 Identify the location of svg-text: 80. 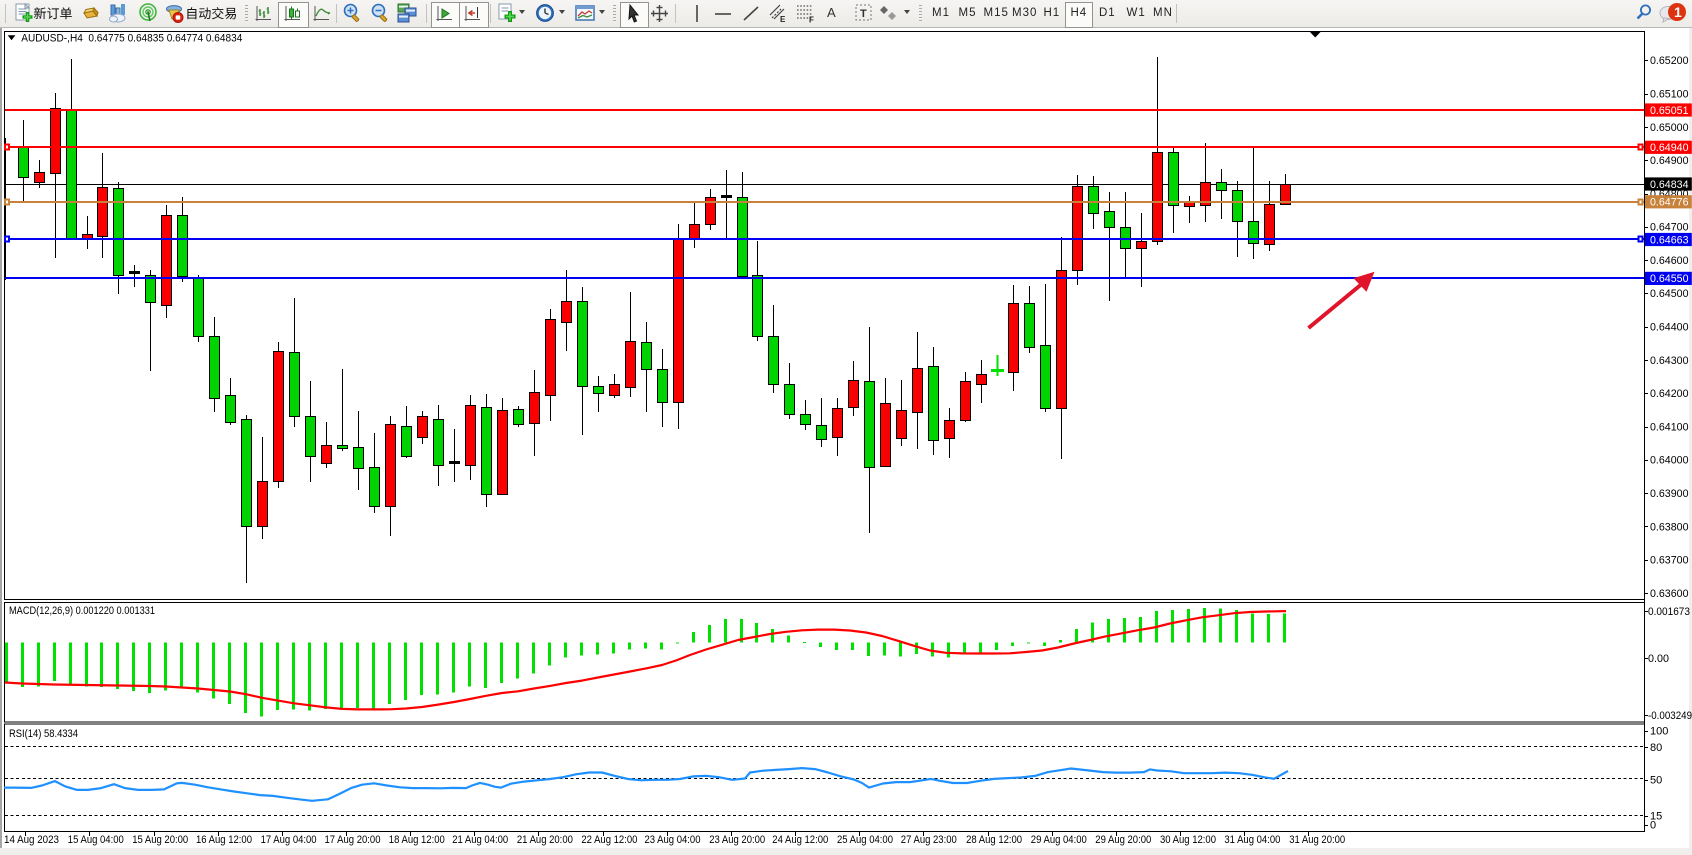
(1656, 748).